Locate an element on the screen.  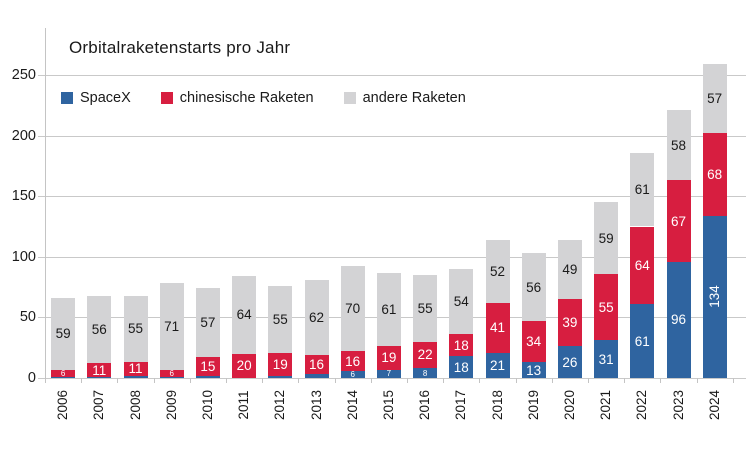
bar-segment-andere-raketen-2011: 64 is located at coordinates (244, 315).